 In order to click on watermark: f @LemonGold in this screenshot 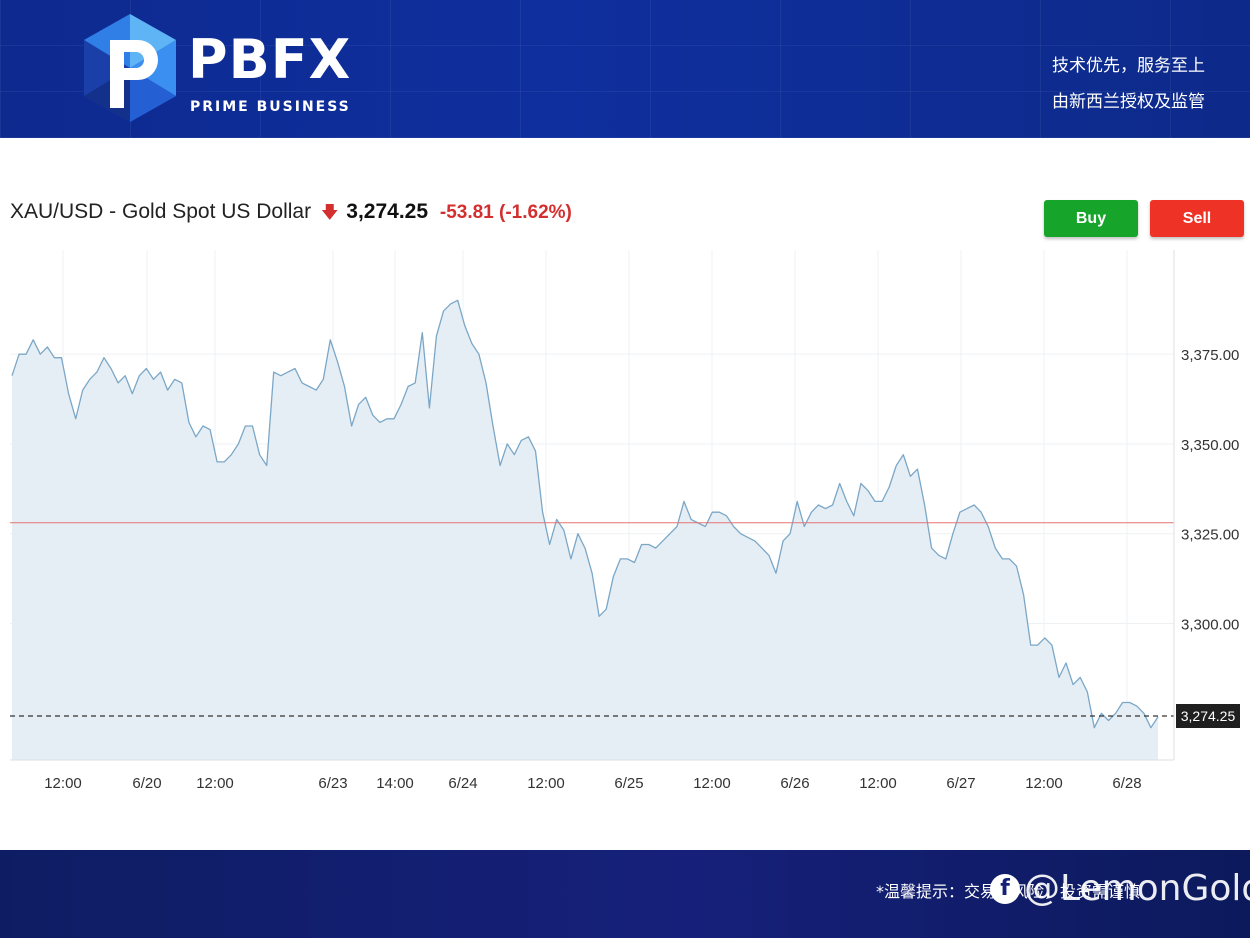, I will do `click(1120, 888)`.